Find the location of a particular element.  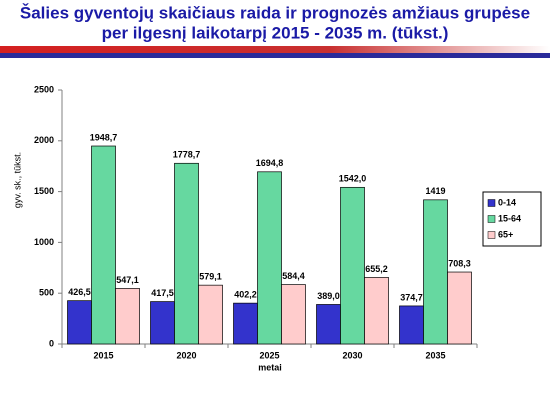

data-label: 374,7 is located at coordinates (411, 297).